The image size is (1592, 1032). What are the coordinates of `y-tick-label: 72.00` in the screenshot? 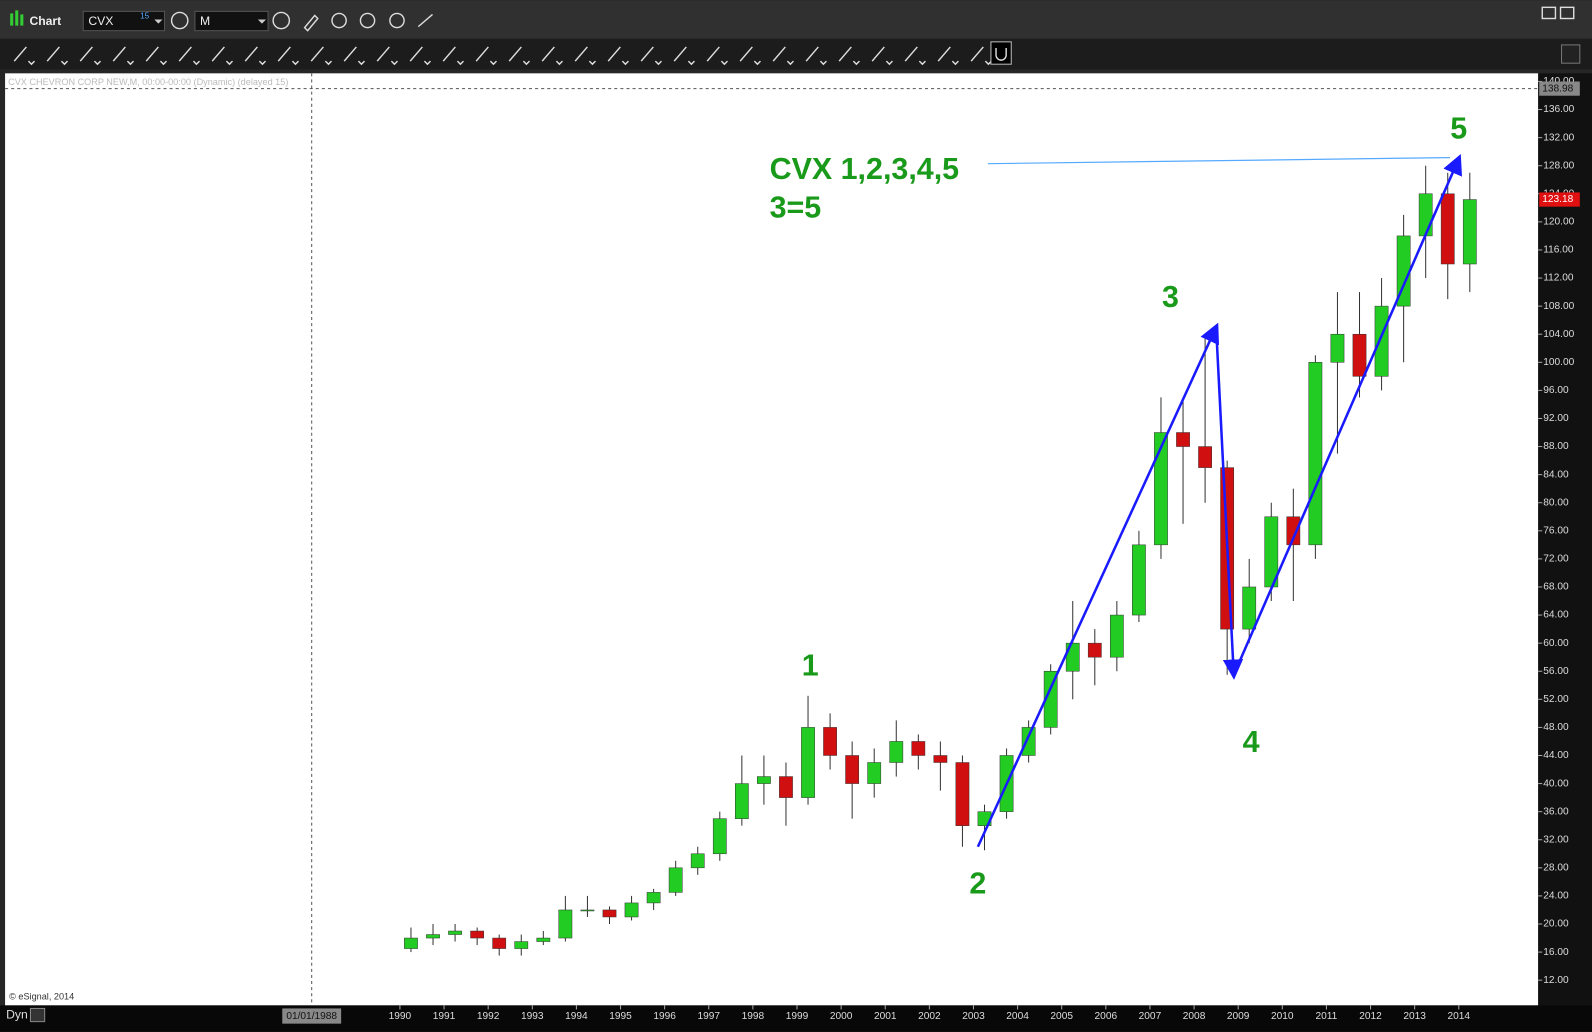 It's located at (1556, 559).